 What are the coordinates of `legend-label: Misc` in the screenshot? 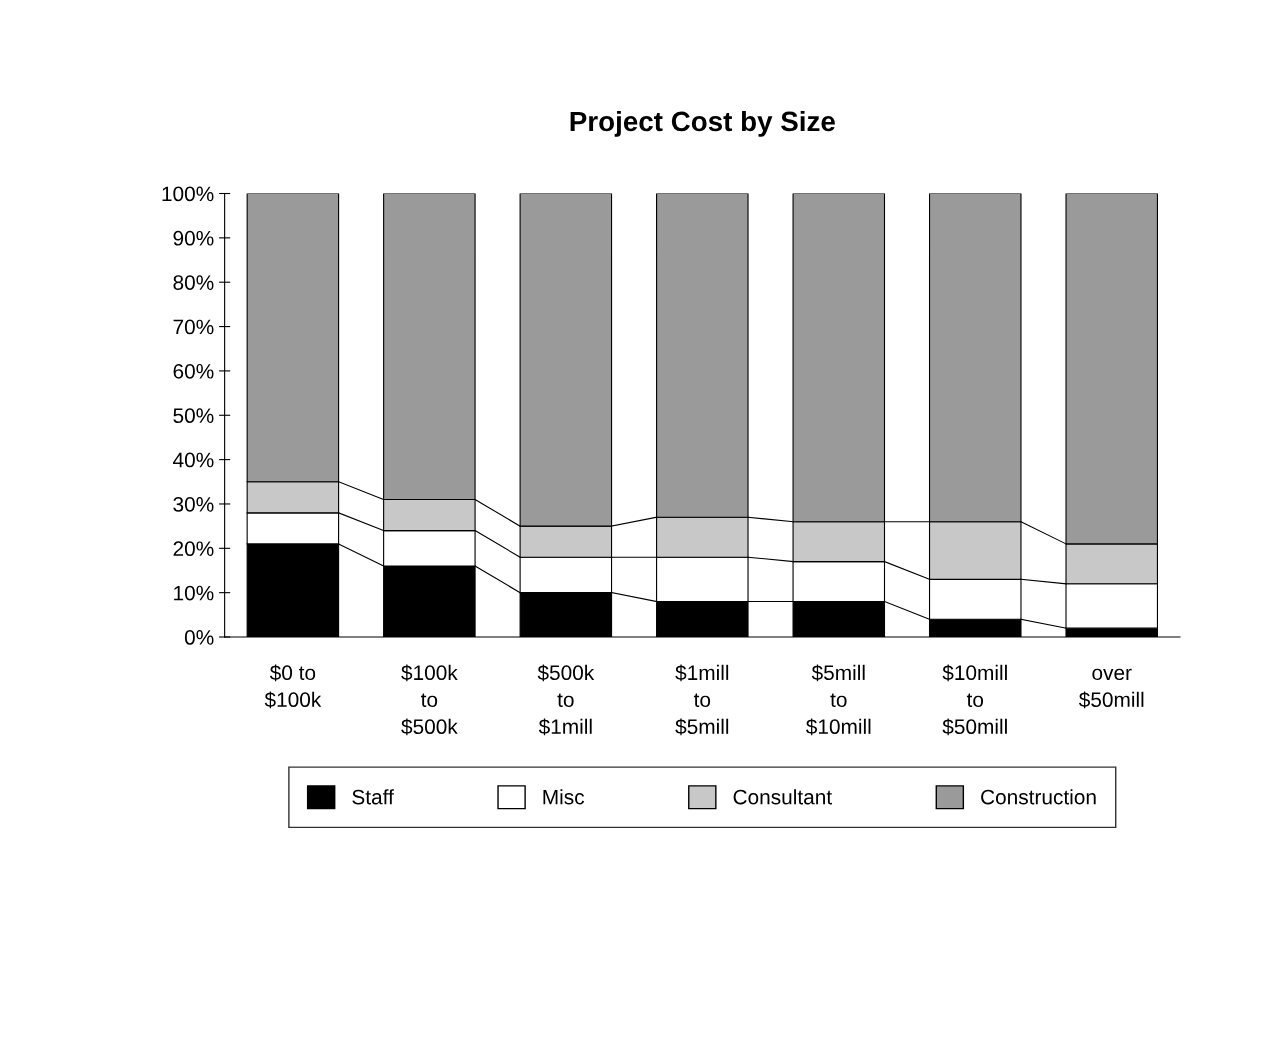 It's located at (564, 797).